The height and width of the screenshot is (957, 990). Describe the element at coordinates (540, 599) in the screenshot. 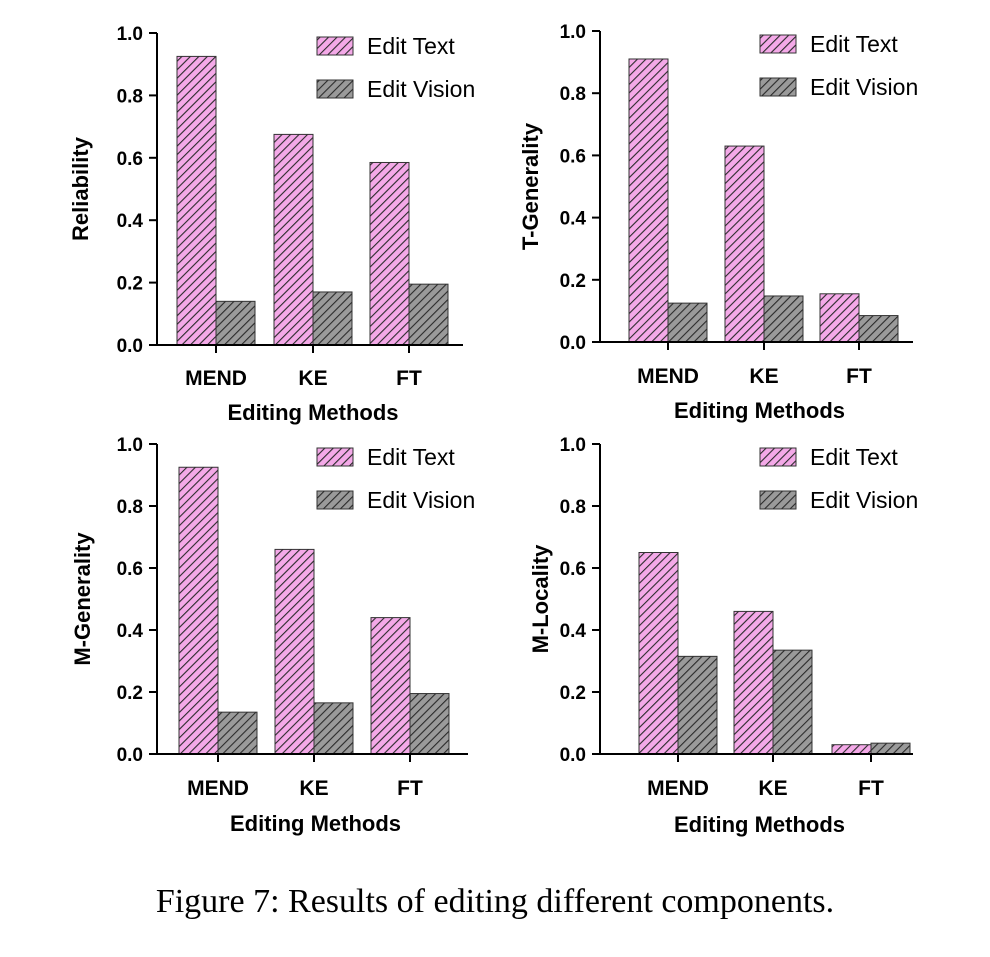

I see `y-axis-title: M-Locality` at that location.